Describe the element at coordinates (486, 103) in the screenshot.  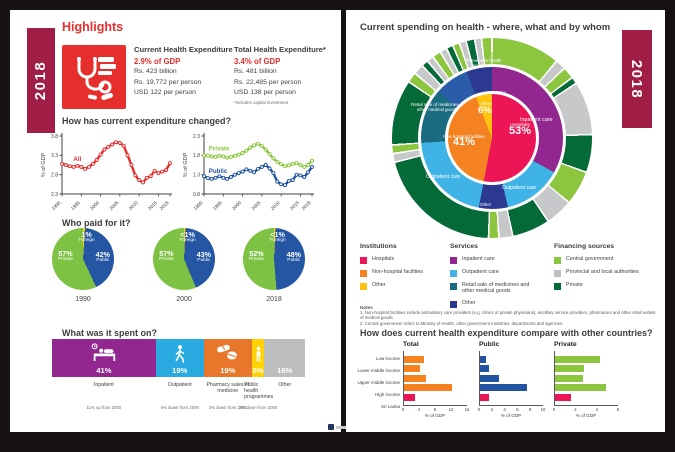
I see `sunburst-label-other-inner: Other` at that location.